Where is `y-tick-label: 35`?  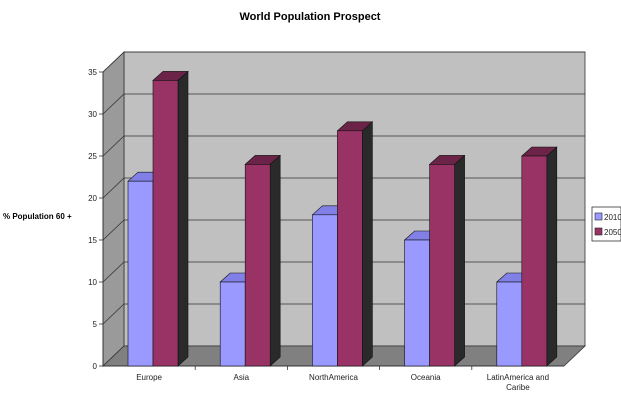 y-tick-label: 35 is located at coordinates (92, 72).